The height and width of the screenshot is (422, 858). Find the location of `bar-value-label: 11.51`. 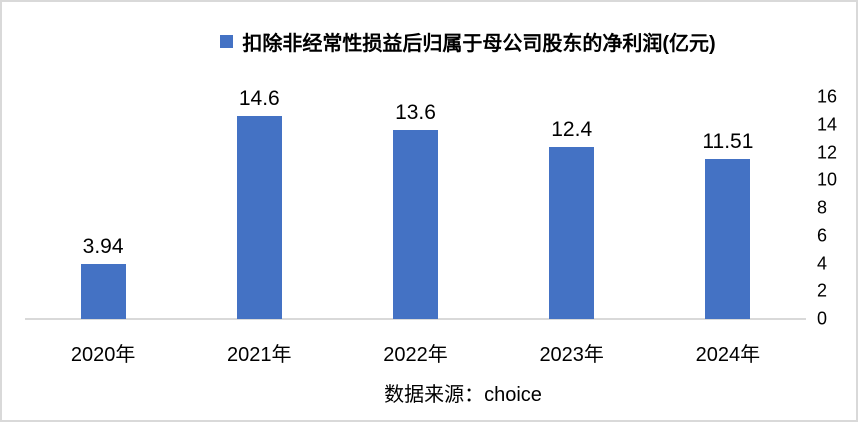

bar-value-label: 11.51 is located at coordinates (728, 142).